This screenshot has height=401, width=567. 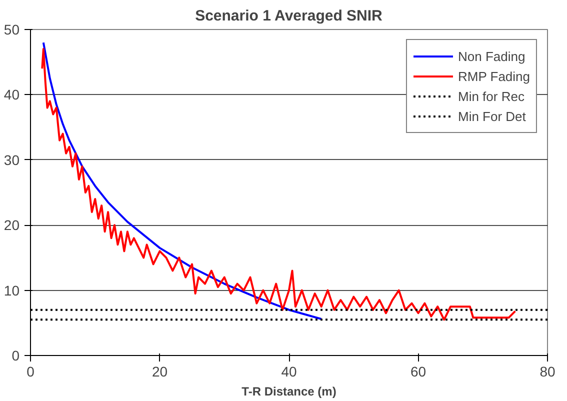 I want to click on y-tick-label: 30, so click(x=12, y=160).